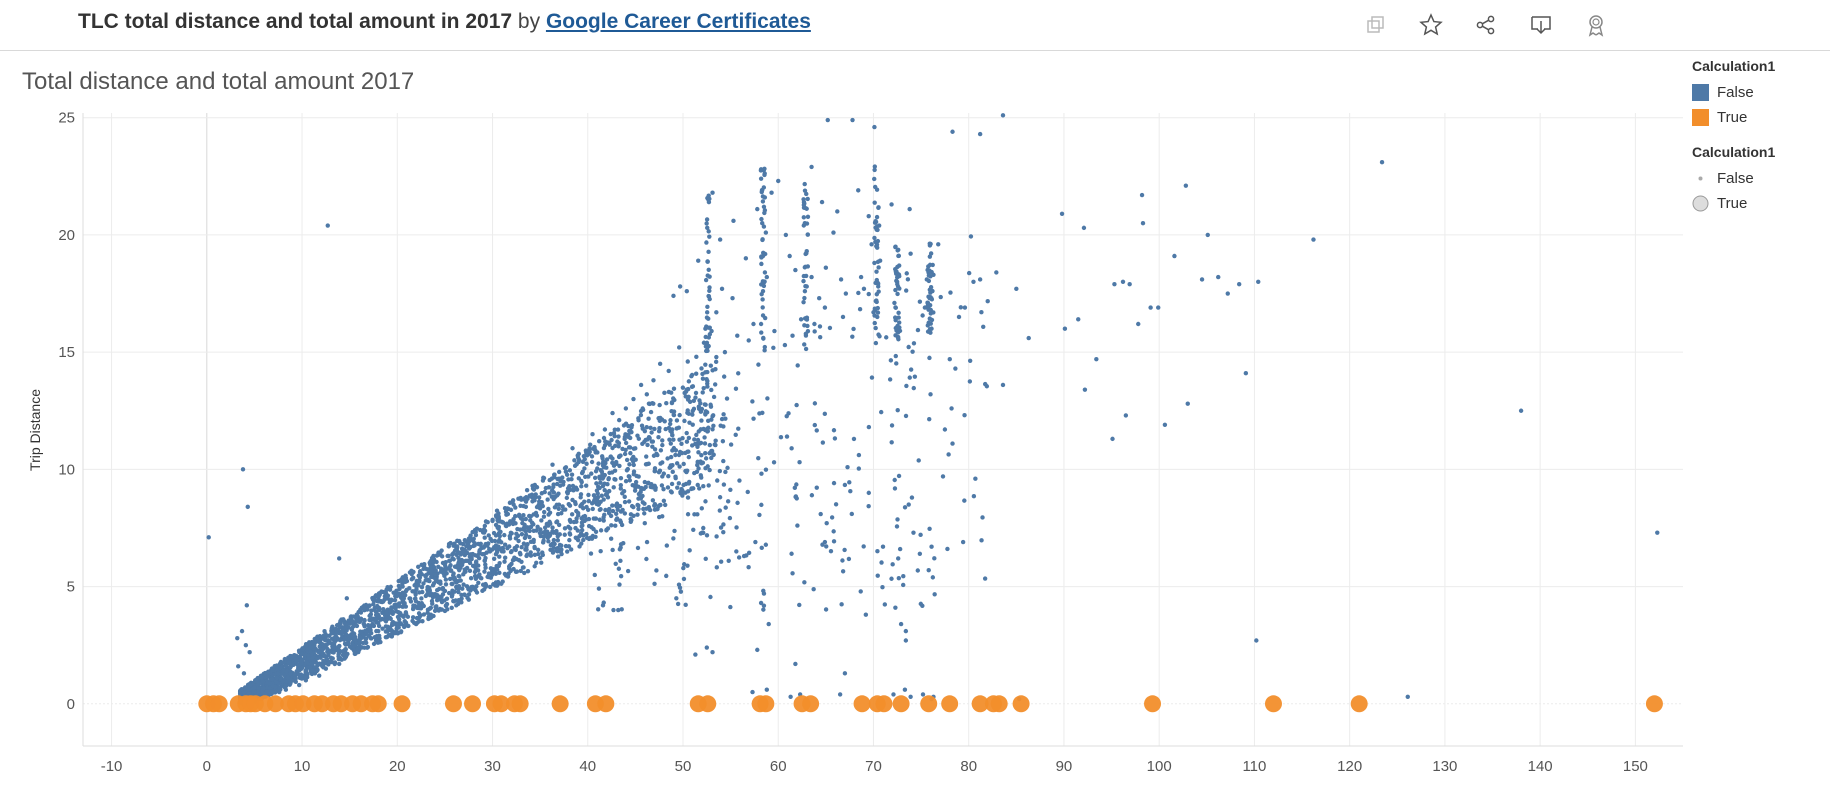 The width and height of the screenshot is (1830, 795). I want to click on download-icon, so click(1541, 25).